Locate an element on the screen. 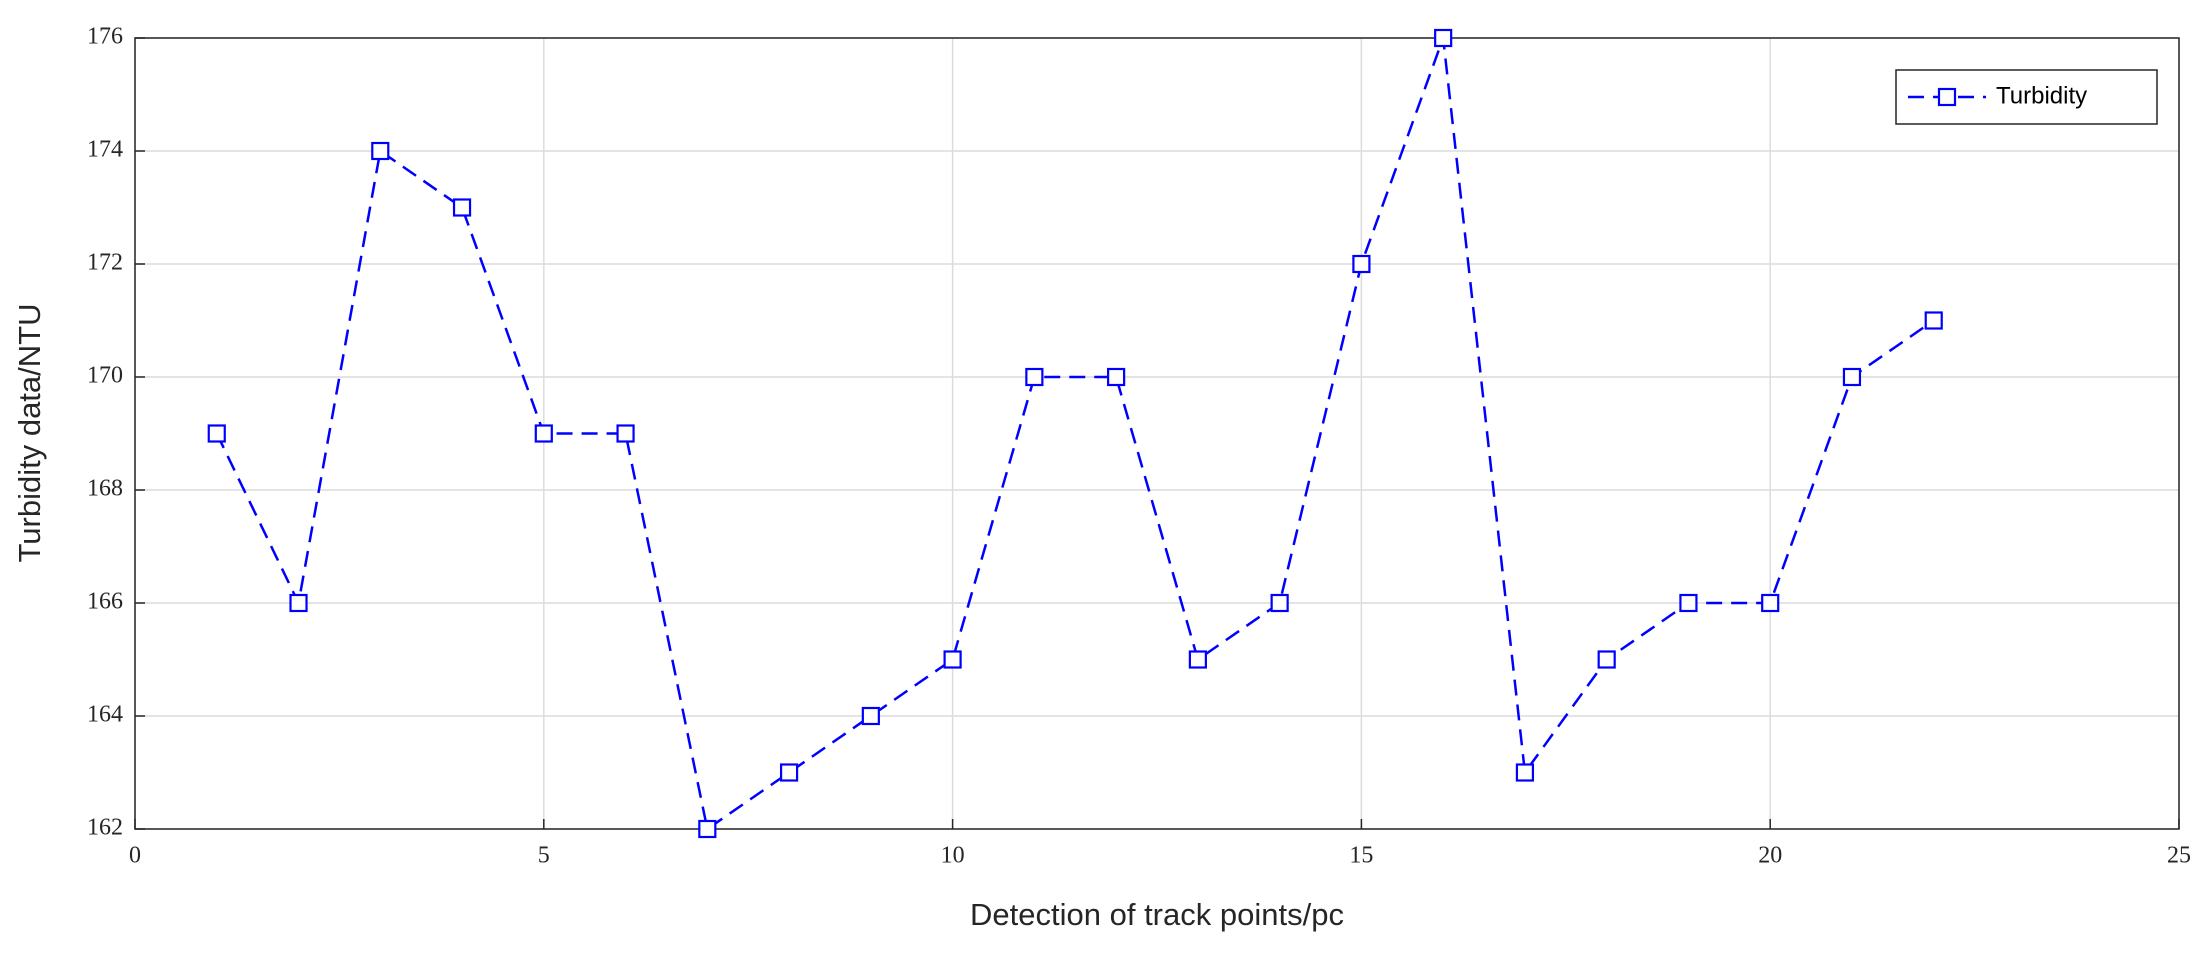  x-axis-label: Detection of track points/pc is located at coordinates (1157, 914).